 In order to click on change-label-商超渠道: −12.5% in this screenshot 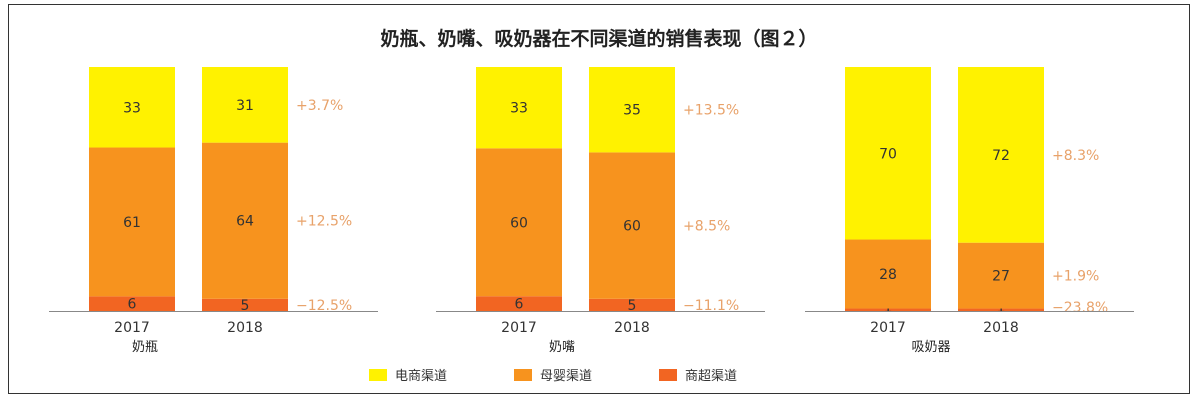, I will do `click(324, 306)`.